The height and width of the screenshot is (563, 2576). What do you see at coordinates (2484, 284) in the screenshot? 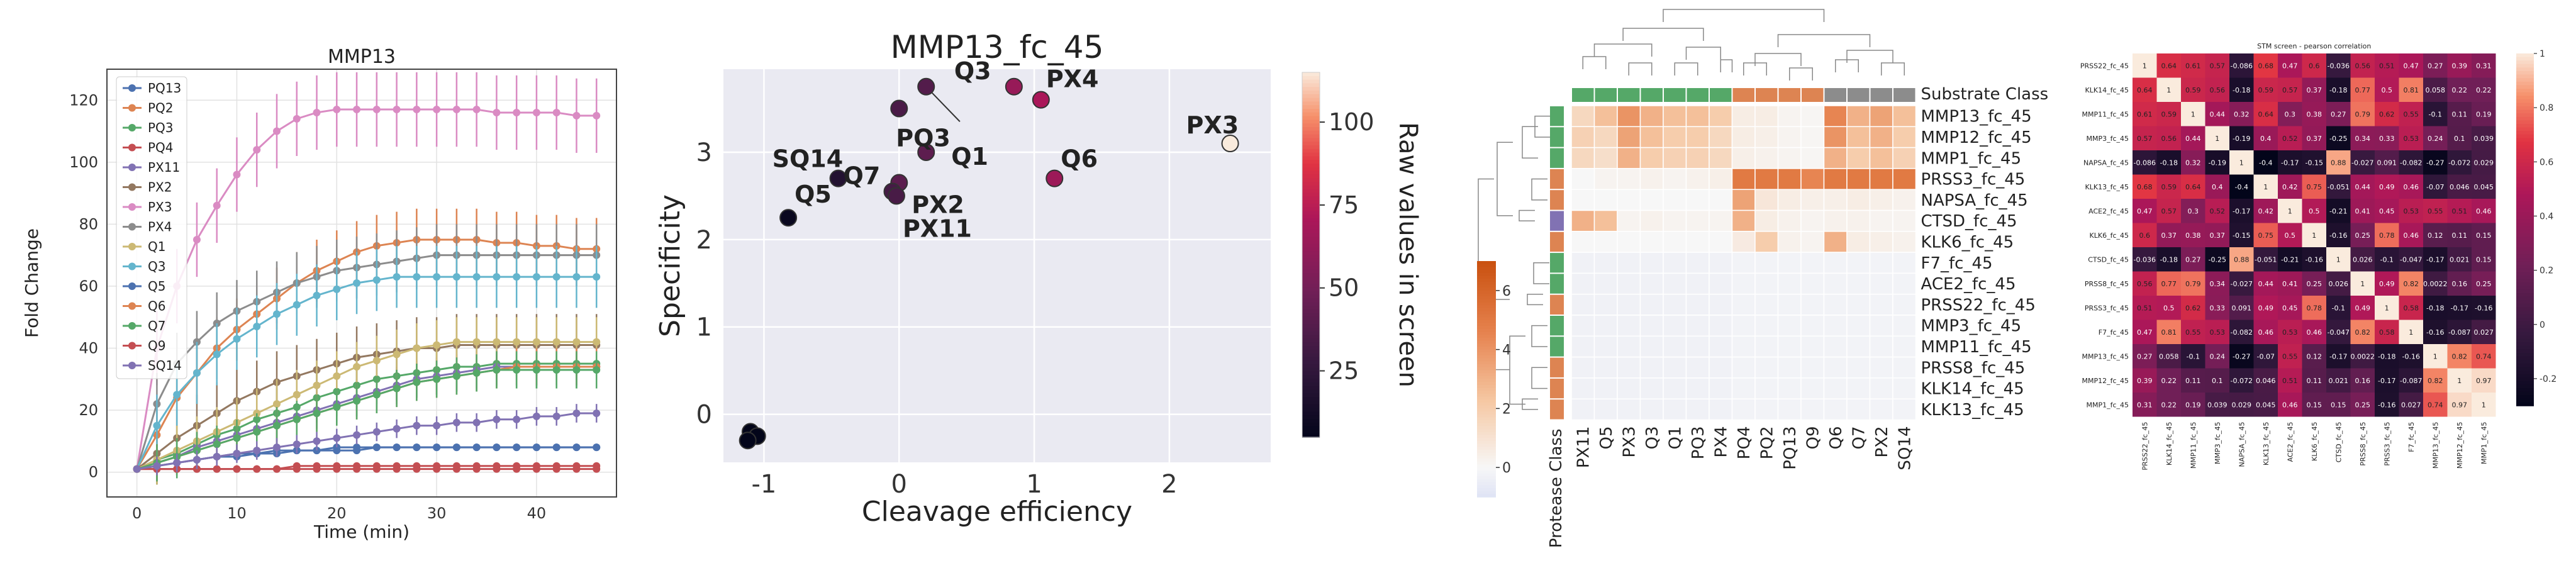
I see `cell-value: 0.25` at bounding box center [2484, 284].